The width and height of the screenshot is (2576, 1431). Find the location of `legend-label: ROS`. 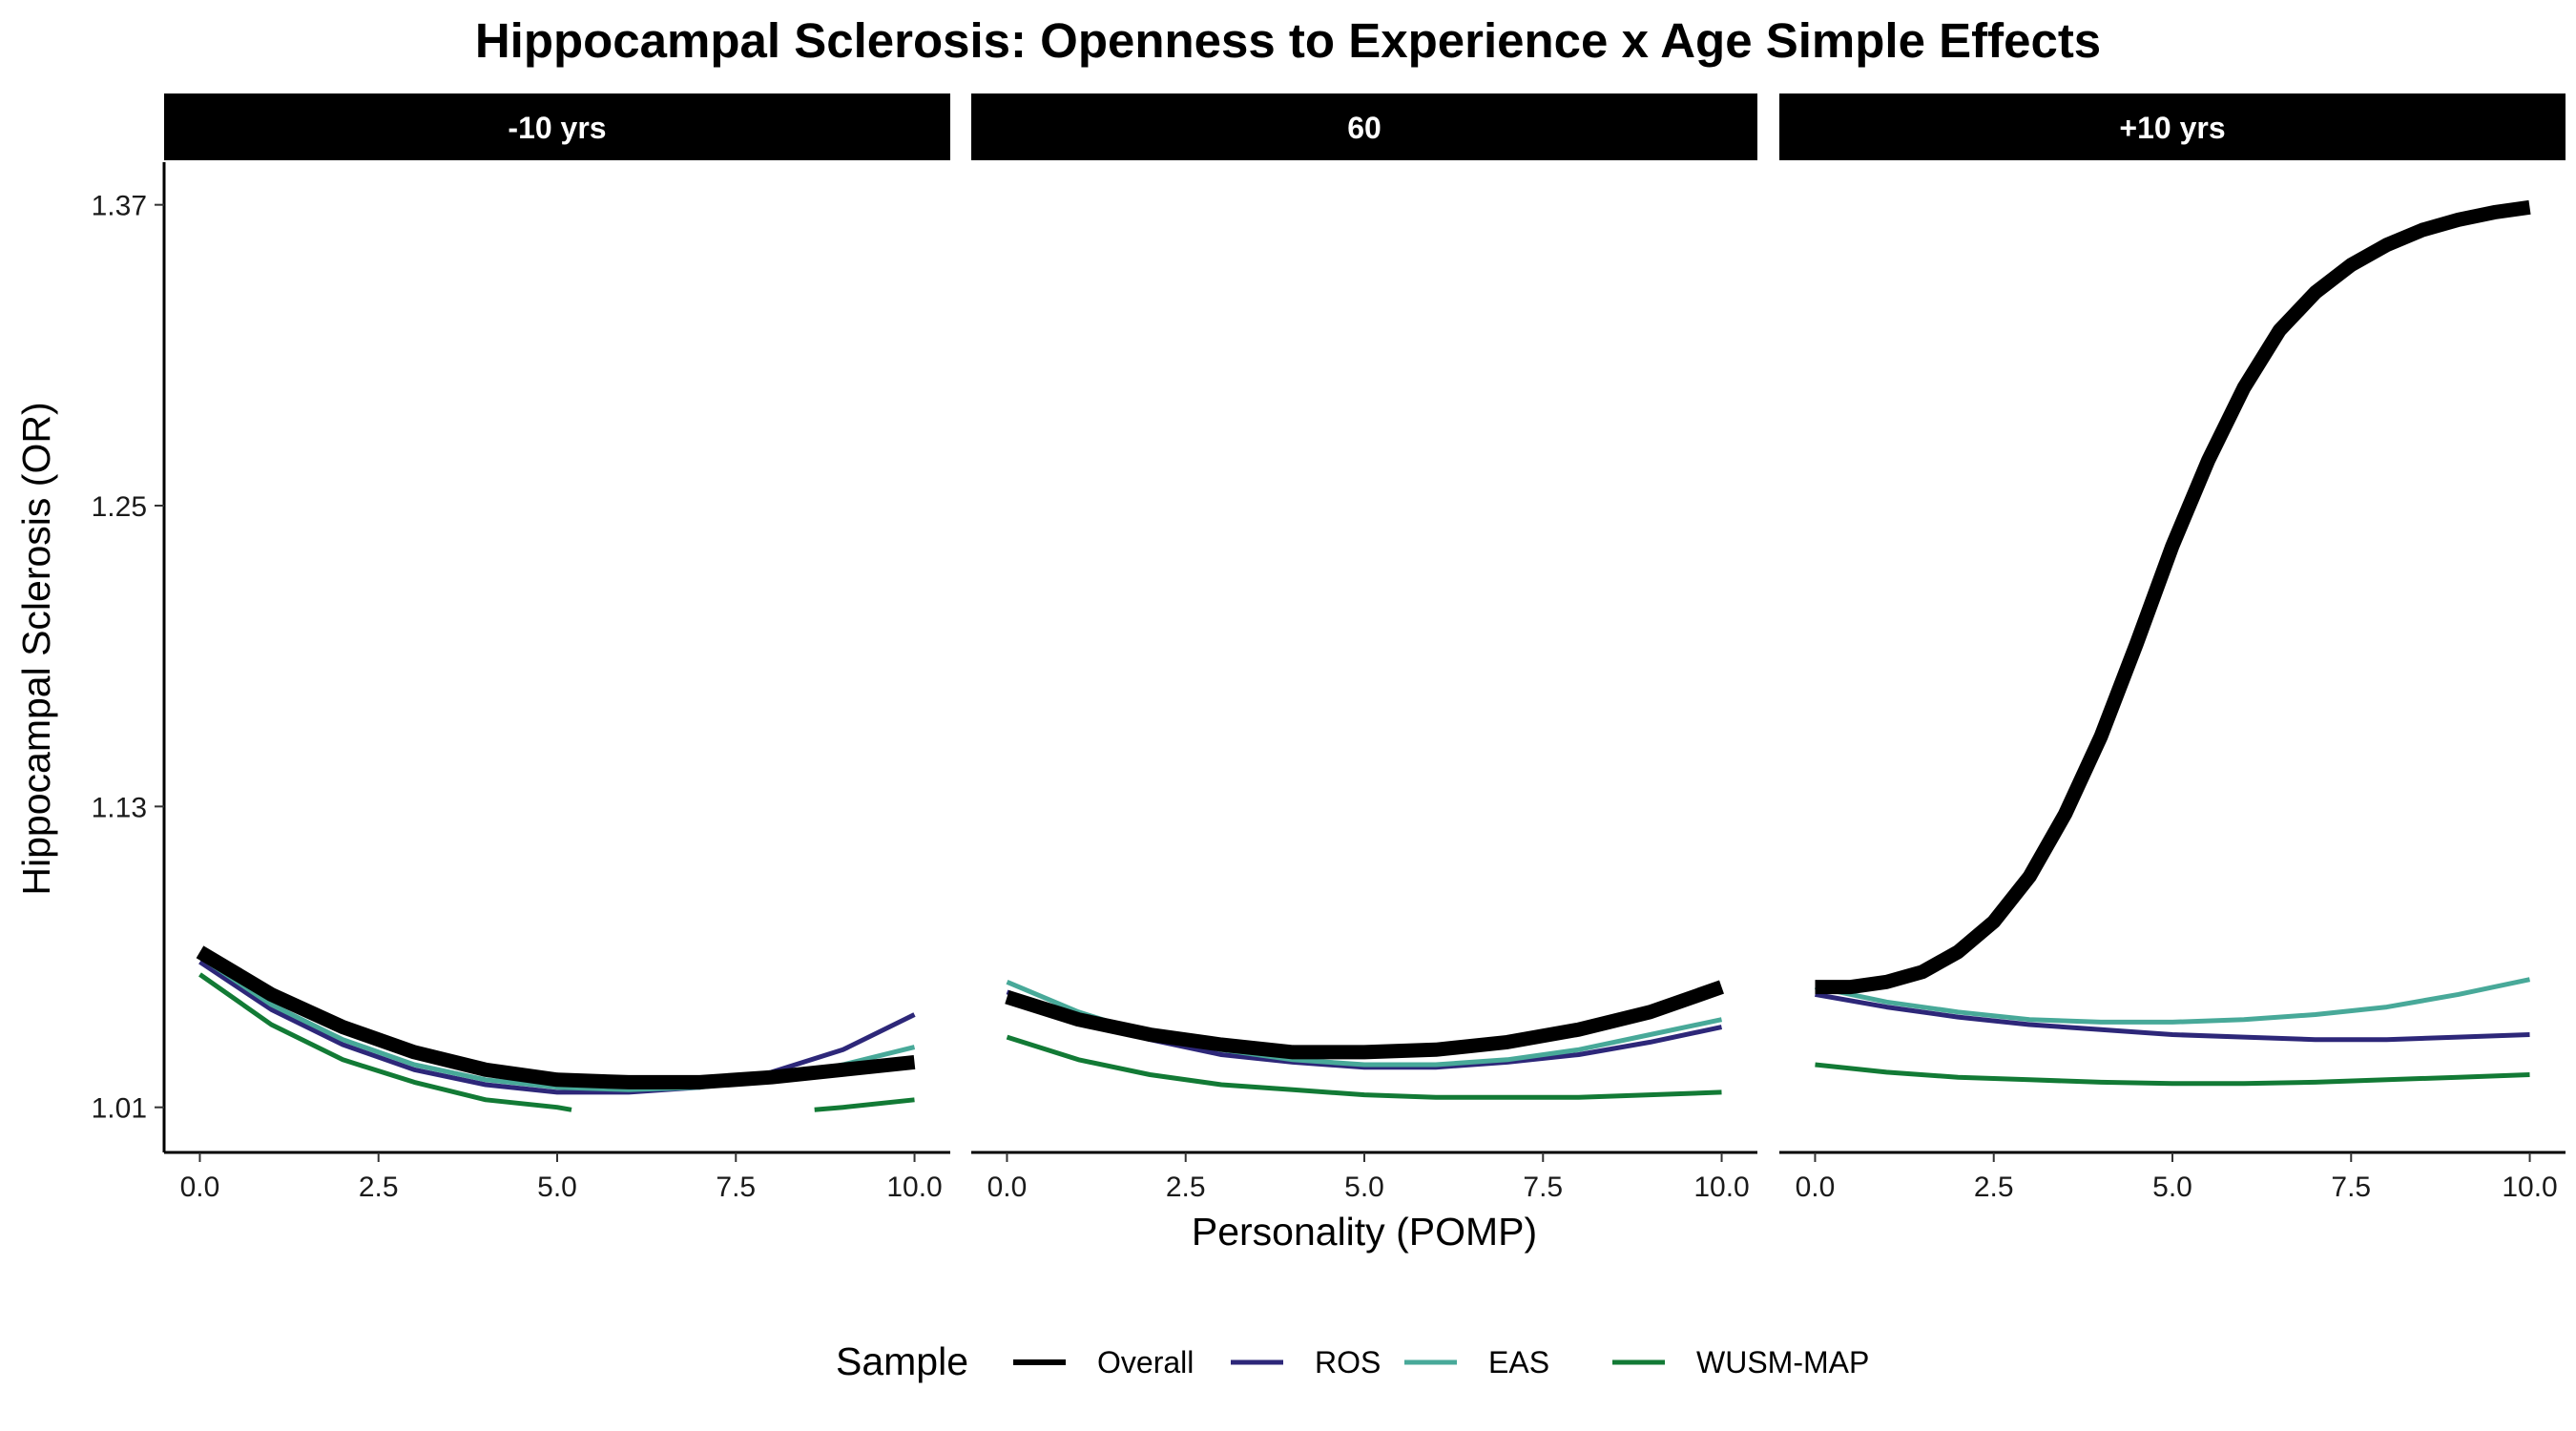

legend-label: ROS is located at coordinates (1348, 1362).